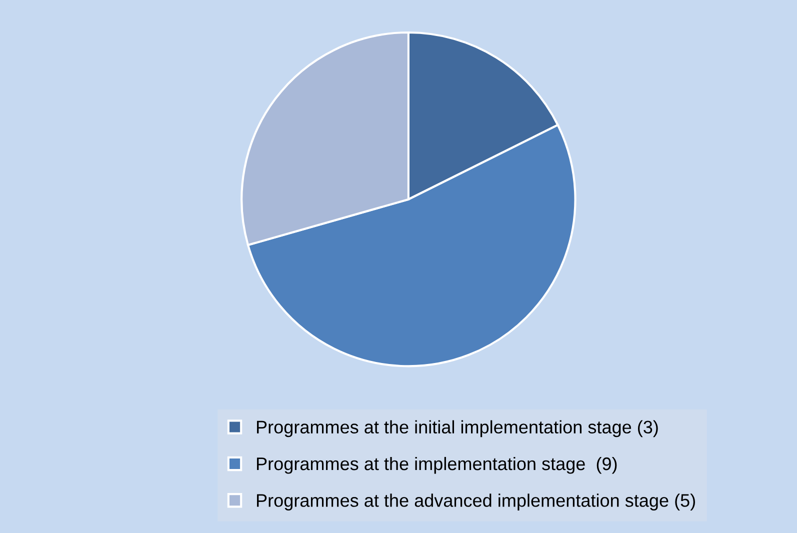  What do you see at coordinates (476, 502) in the screenshot?
I see `legend-label: Programmes at the advanced implementation stage (5)` at bounding box center [476, 502].